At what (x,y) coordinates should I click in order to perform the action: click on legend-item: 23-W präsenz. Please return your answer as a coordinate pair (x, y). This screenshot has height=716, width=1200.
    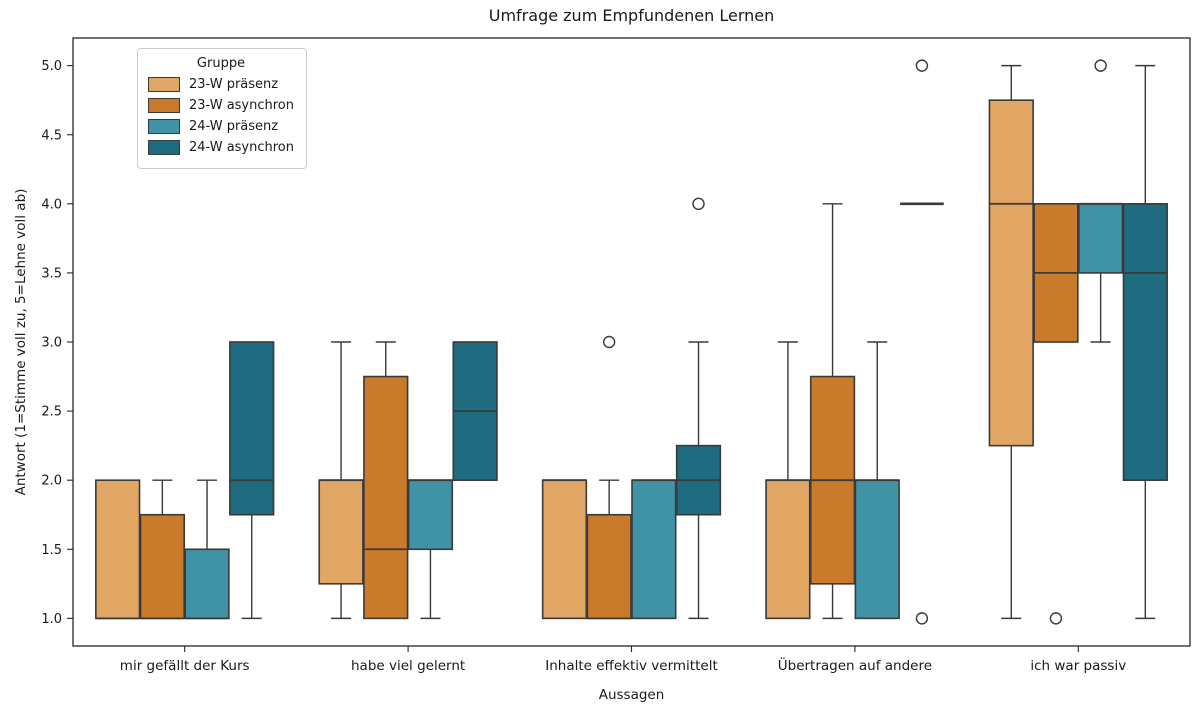
    Looking at the image, I should click on (221, 84).